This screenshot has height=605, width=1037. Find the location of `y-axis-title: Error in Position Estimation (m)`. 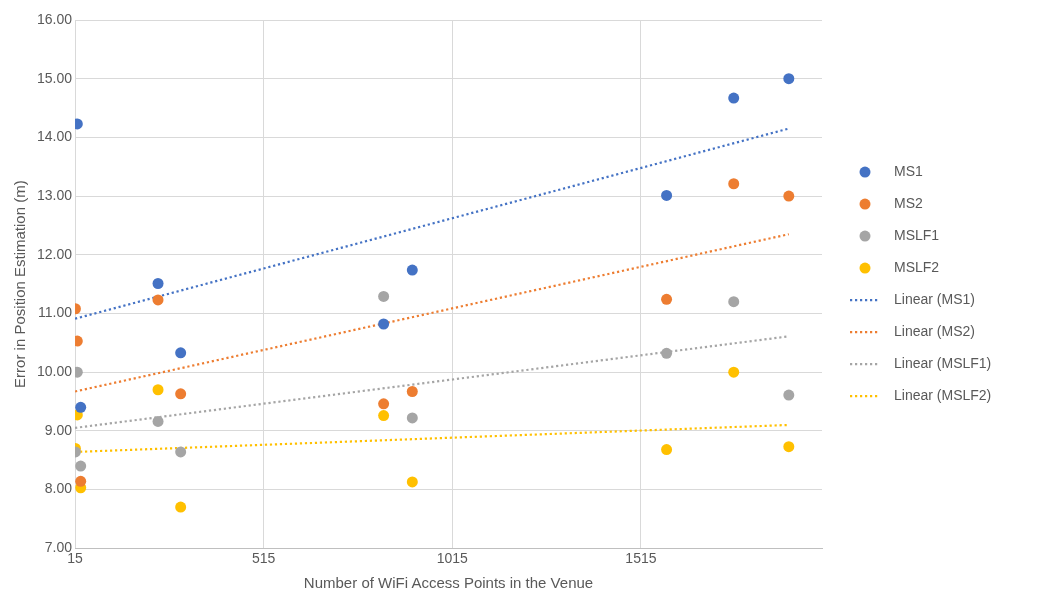

y-axis-title: Error in Position Estimation (m) is located at coordinates (20, 284).